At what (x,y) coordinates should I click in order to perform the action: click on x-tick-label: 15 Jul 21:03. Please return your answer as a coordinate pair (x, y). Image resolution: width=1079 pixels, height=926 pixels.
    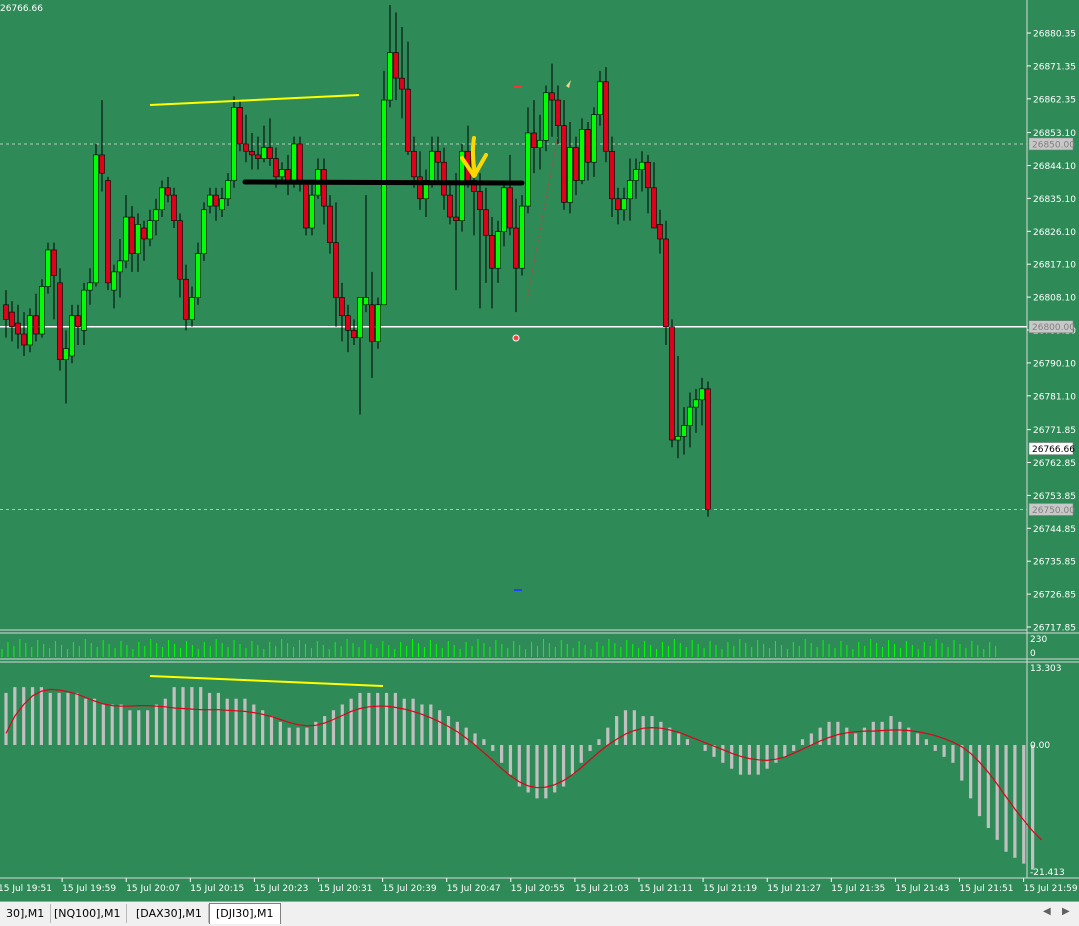
    Looking at the image, I should click on (602, 889).